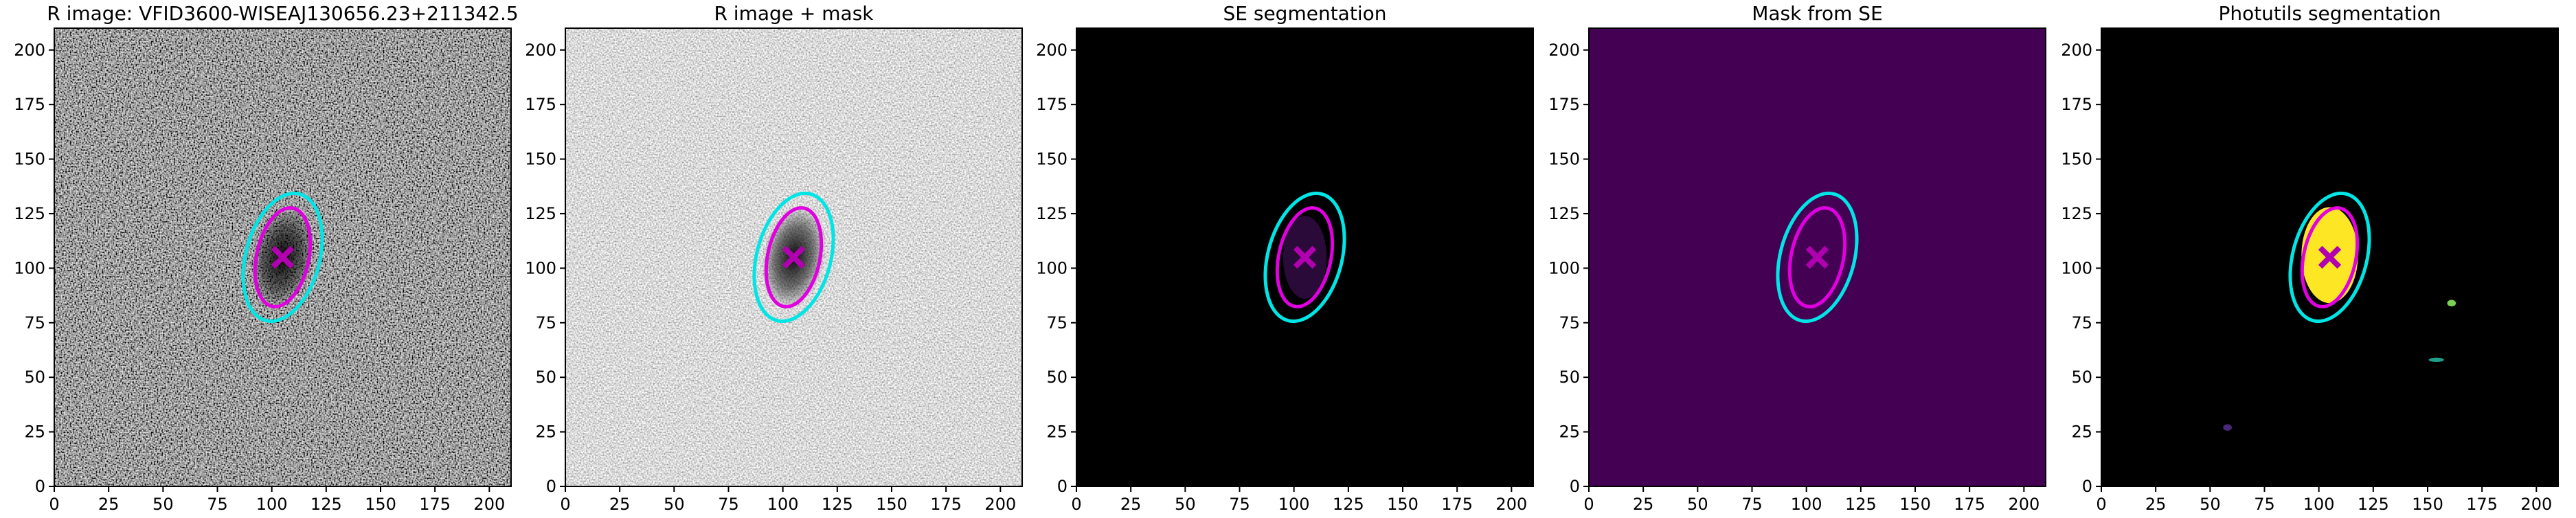  I want to click on panel-title: Mask from SE, so click(1817, 13).